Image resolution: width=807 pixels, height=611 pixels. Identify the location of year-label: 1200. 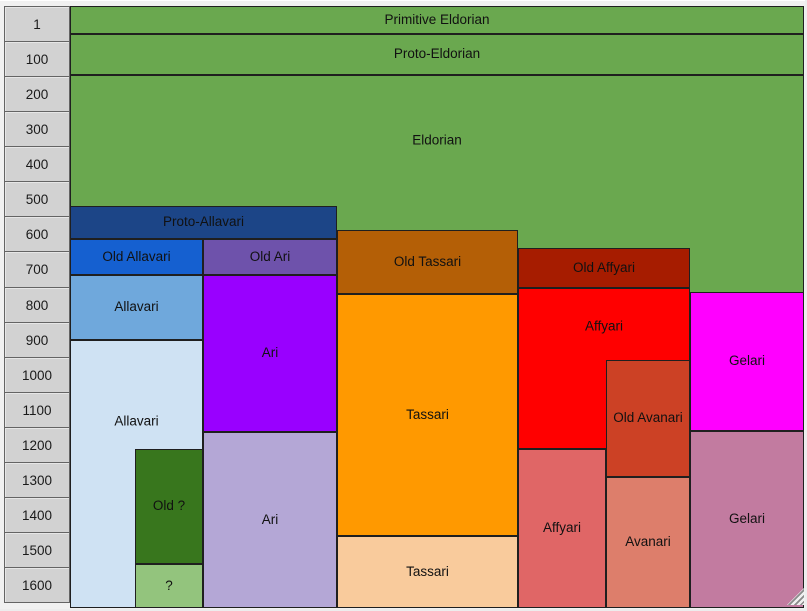
(37, 445).